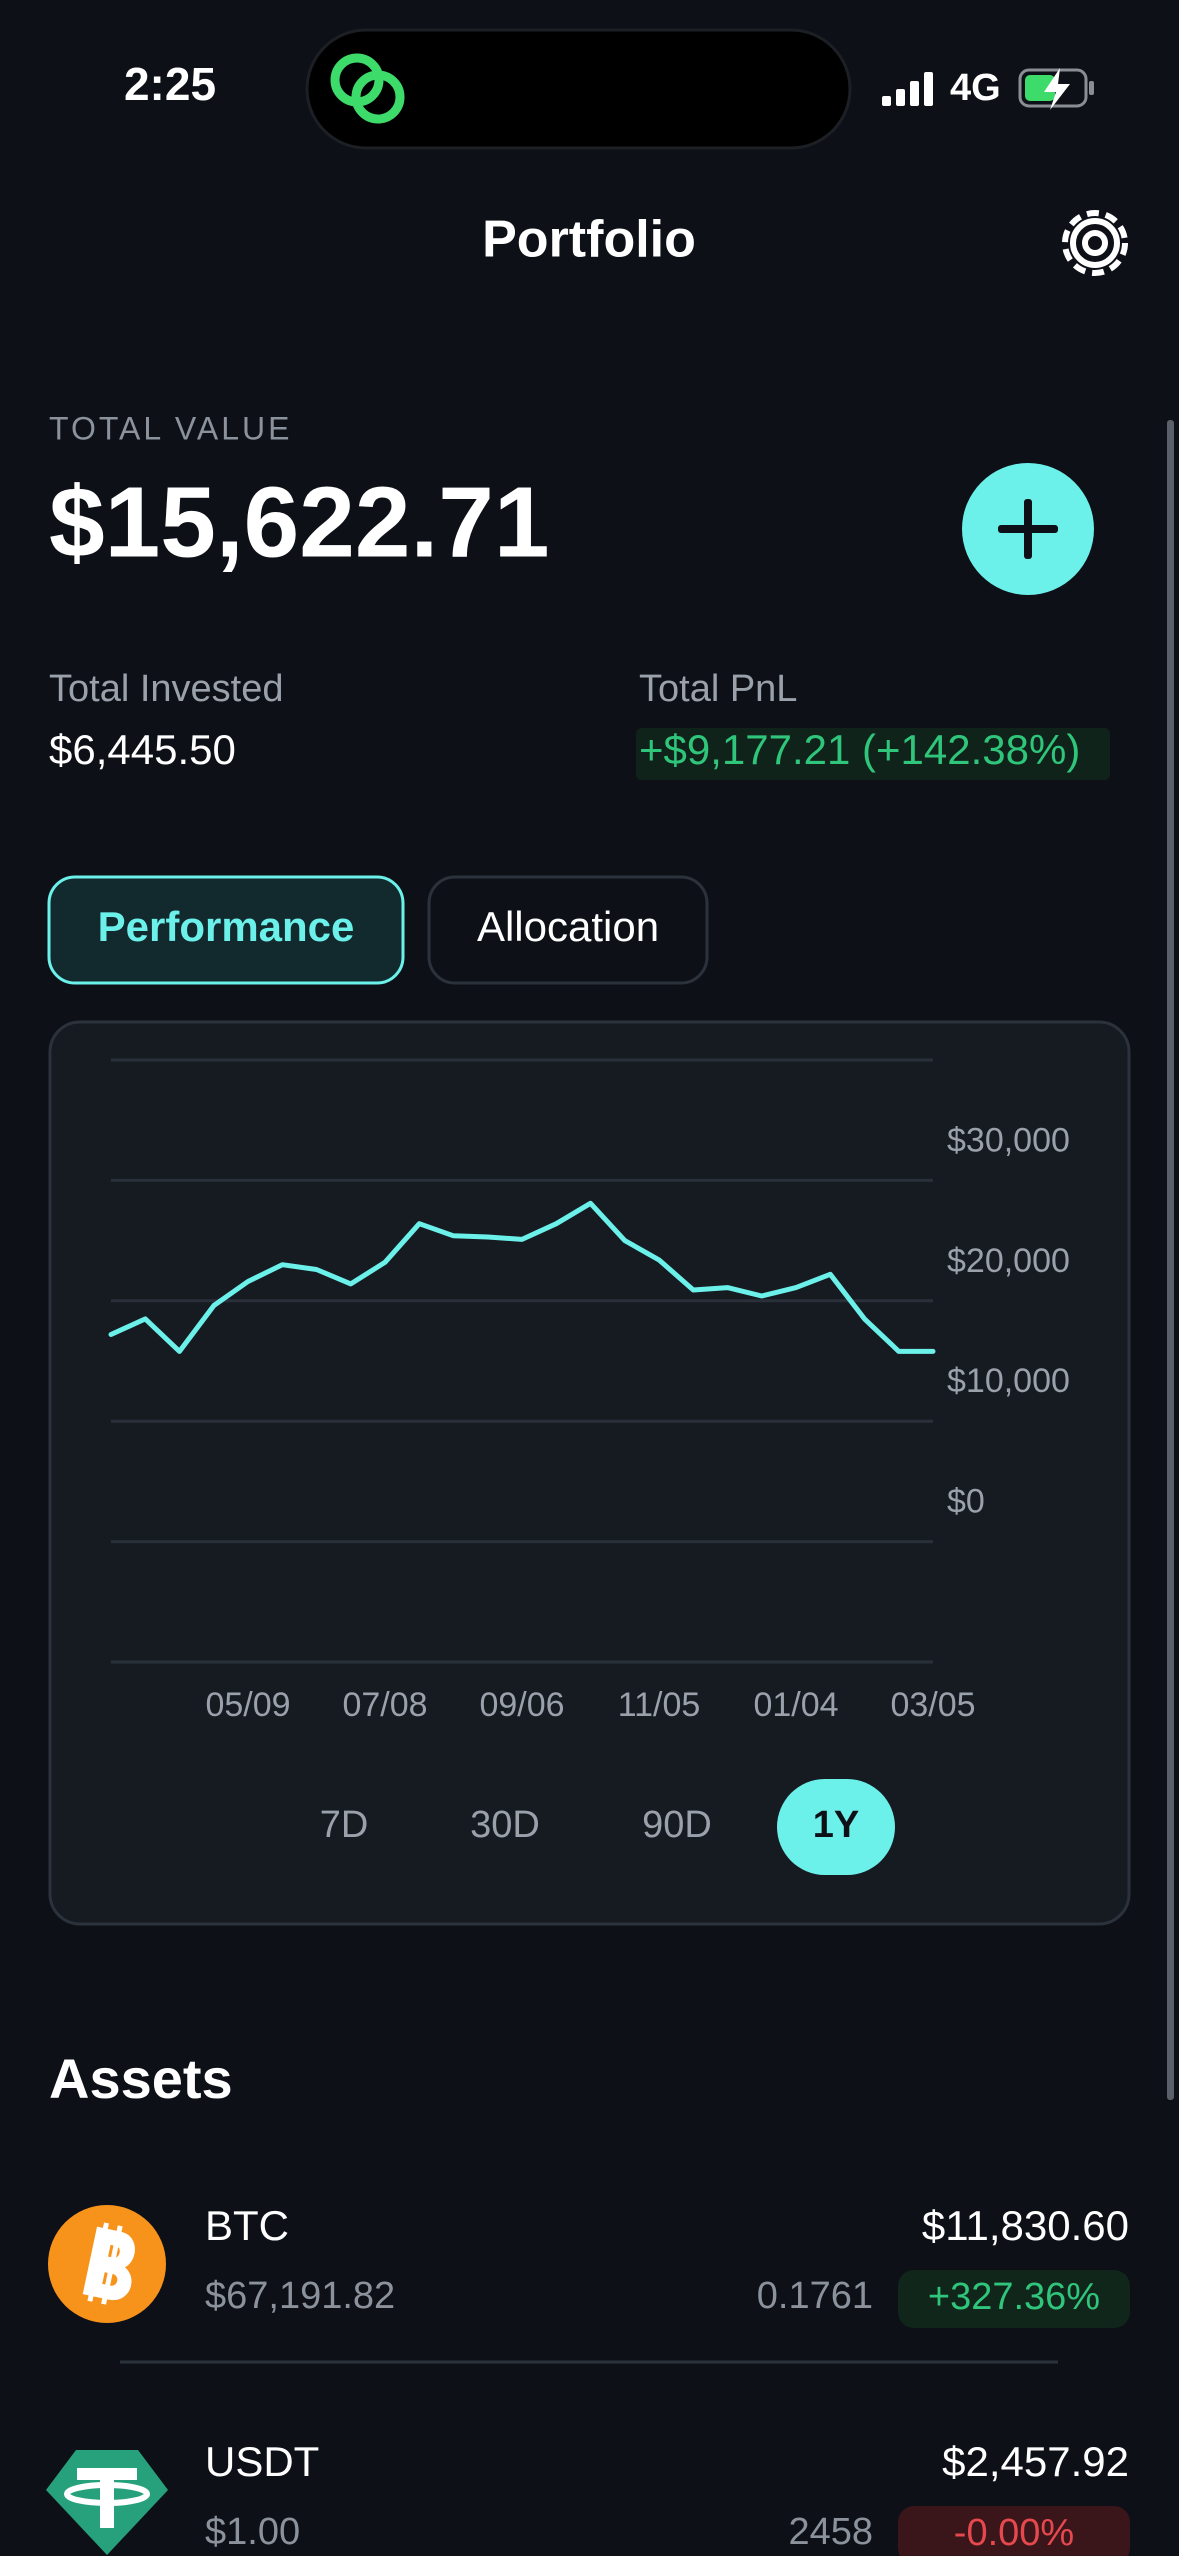 This screenshot has height=2556, width=1179. What do you see at coordinates (300, 2296) in the screenshot?
I see `asset-price: $67,191.82` at bounding box center [300, 2296].